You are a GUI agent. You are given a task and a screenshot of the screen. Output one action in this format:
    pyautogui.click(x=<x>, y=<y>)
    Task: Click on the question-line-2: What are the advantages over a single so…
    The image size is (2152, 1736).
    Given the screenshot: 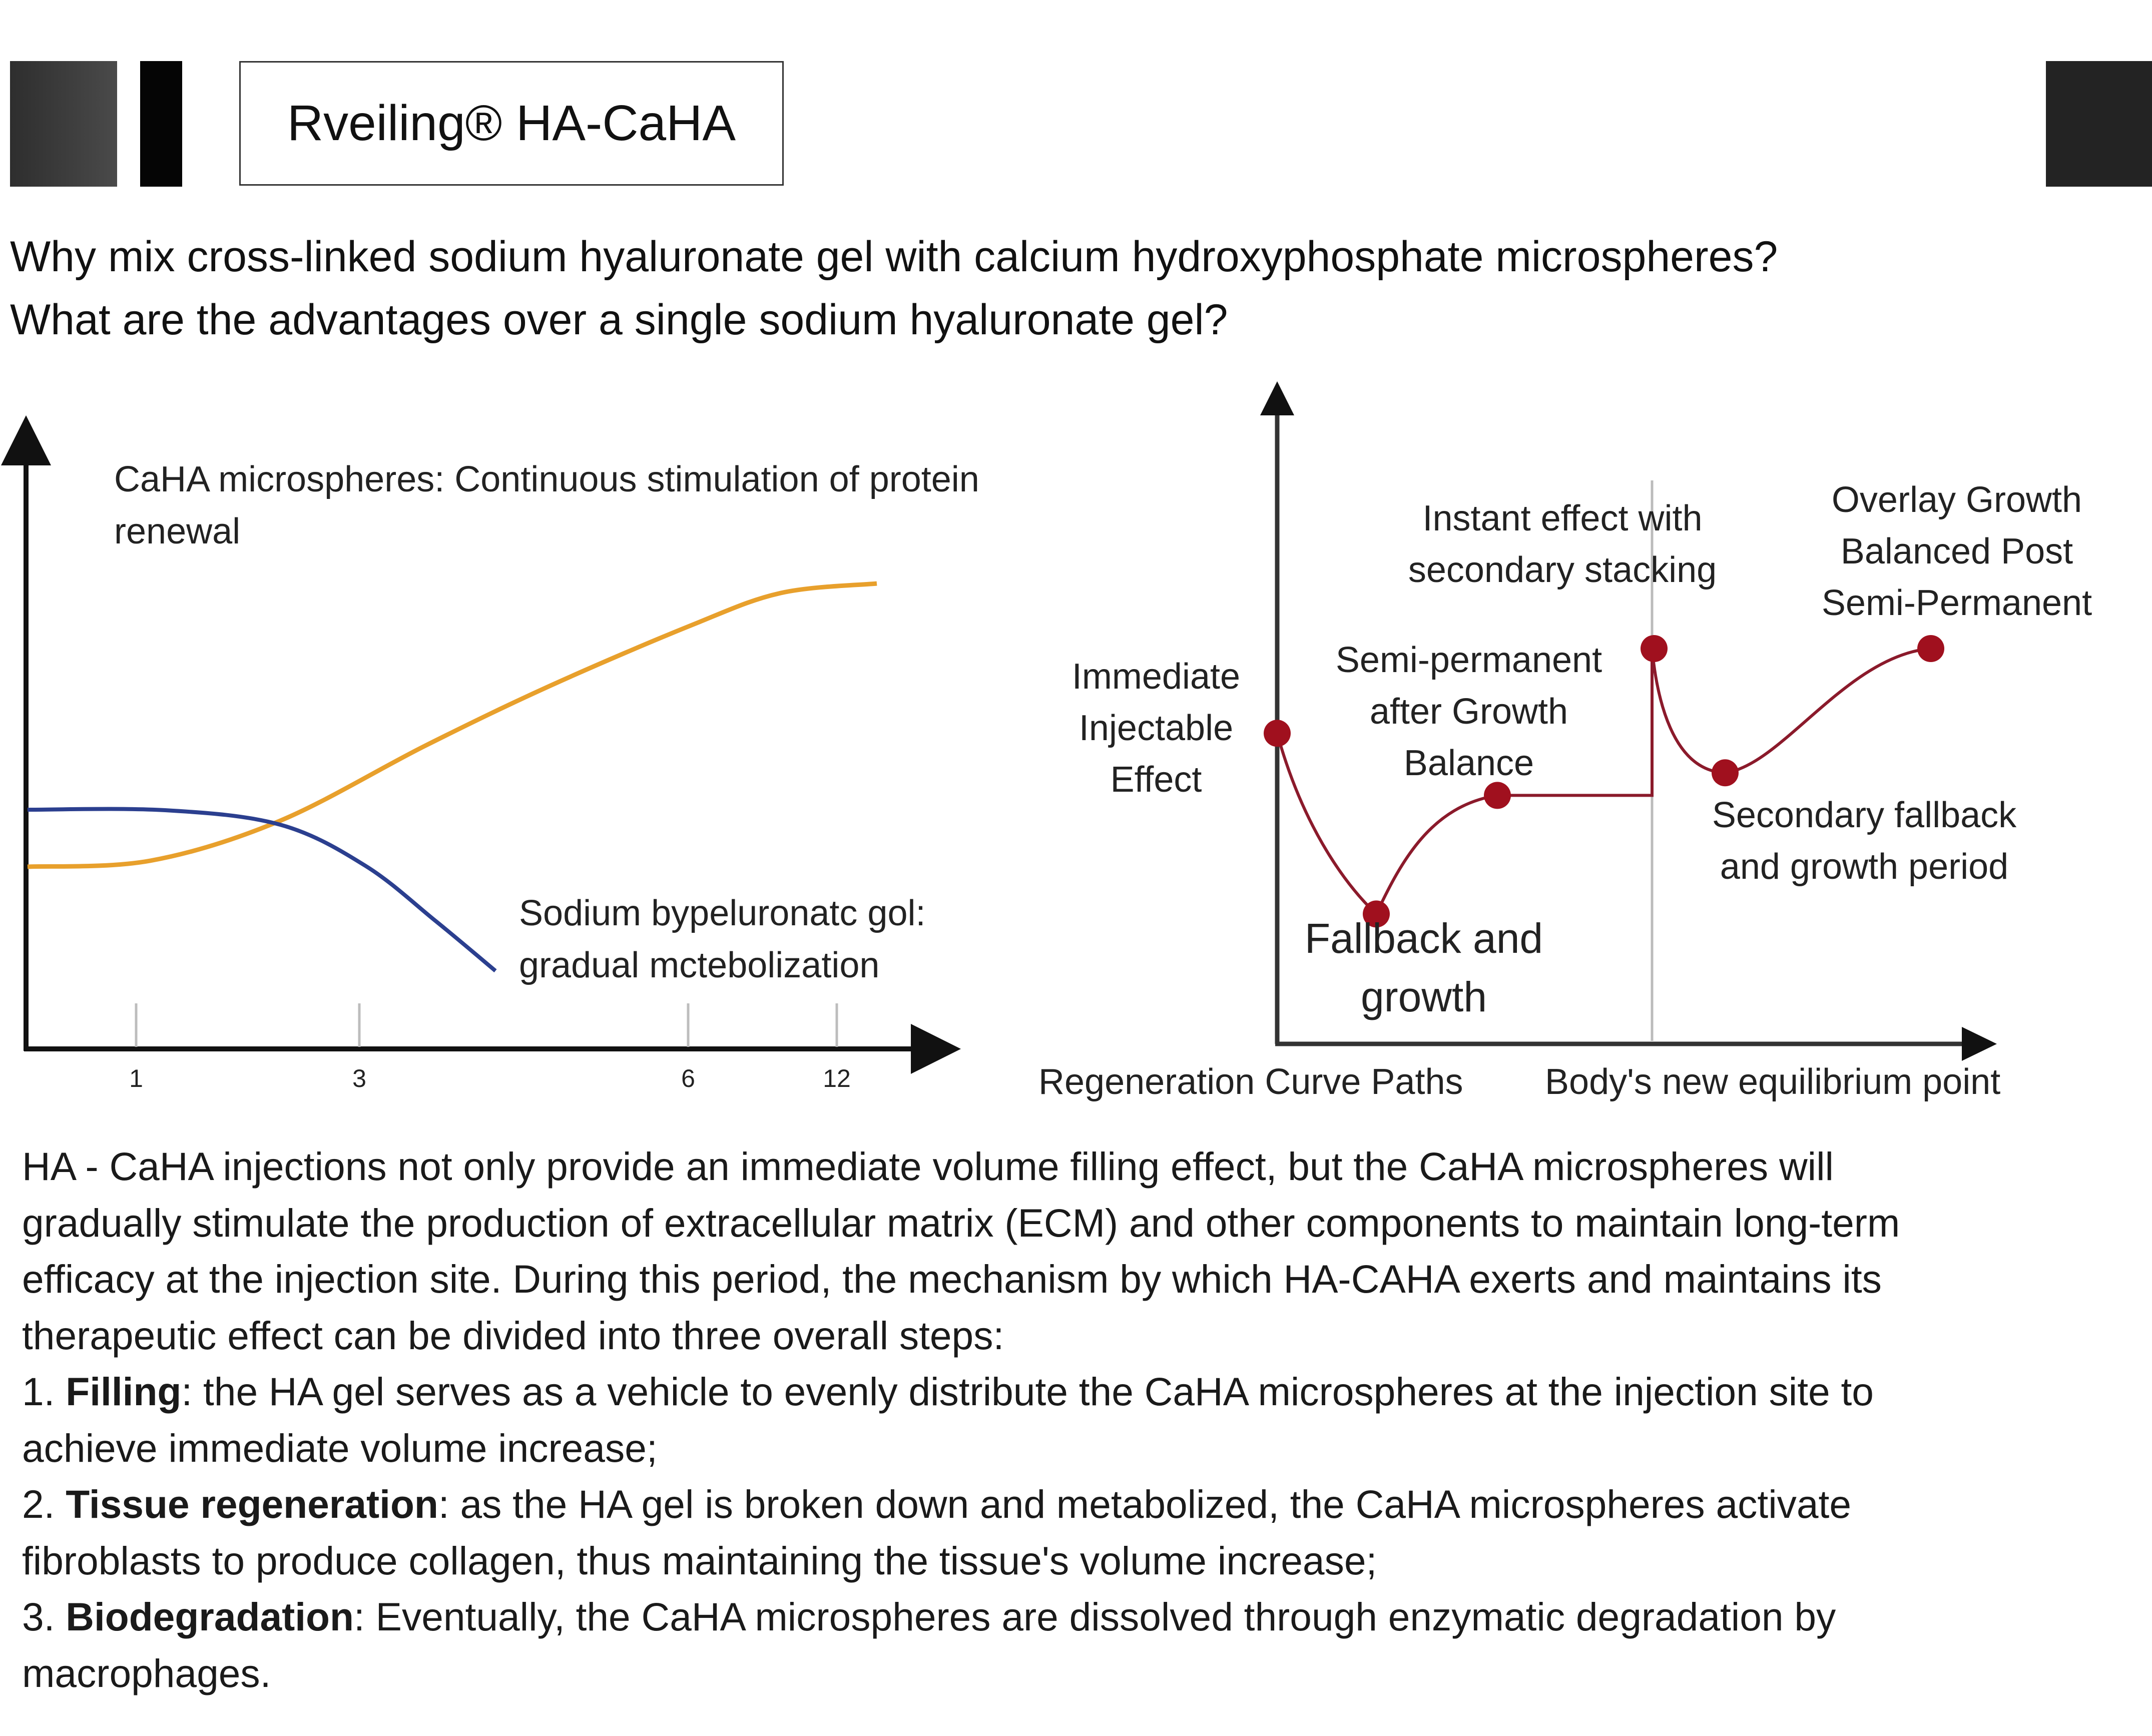 What is the action you would take?
    pyautogui.click(x=619, y=320)
    